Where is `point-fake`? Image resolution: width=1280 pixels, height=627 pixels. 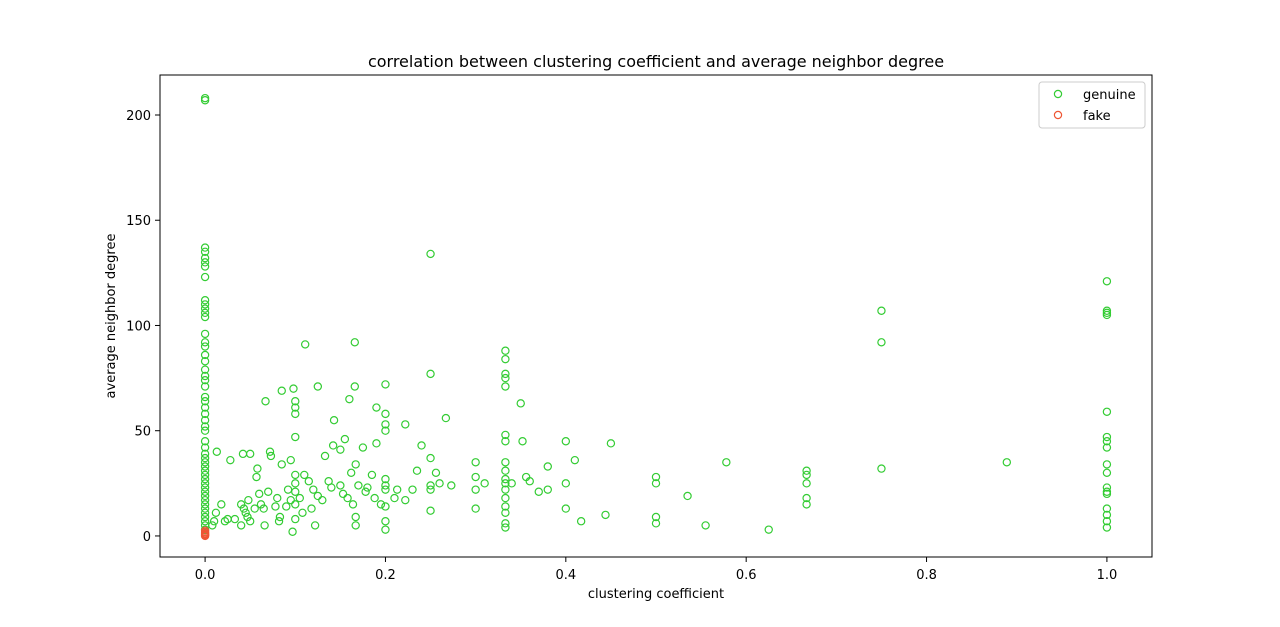 point-fake is located at coordinates (205, 536).